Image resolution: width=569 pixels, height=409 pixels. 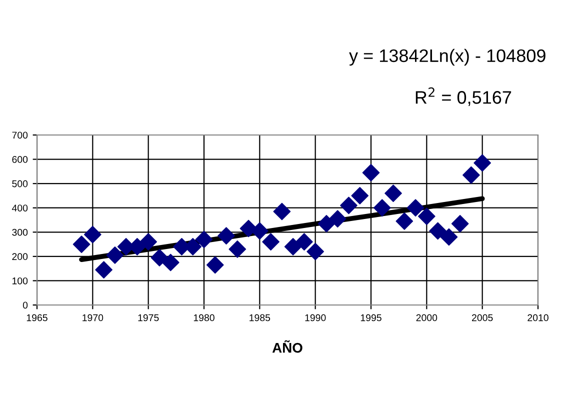 I want to click on y-tick-label: 700, so click(x=20, y=135).